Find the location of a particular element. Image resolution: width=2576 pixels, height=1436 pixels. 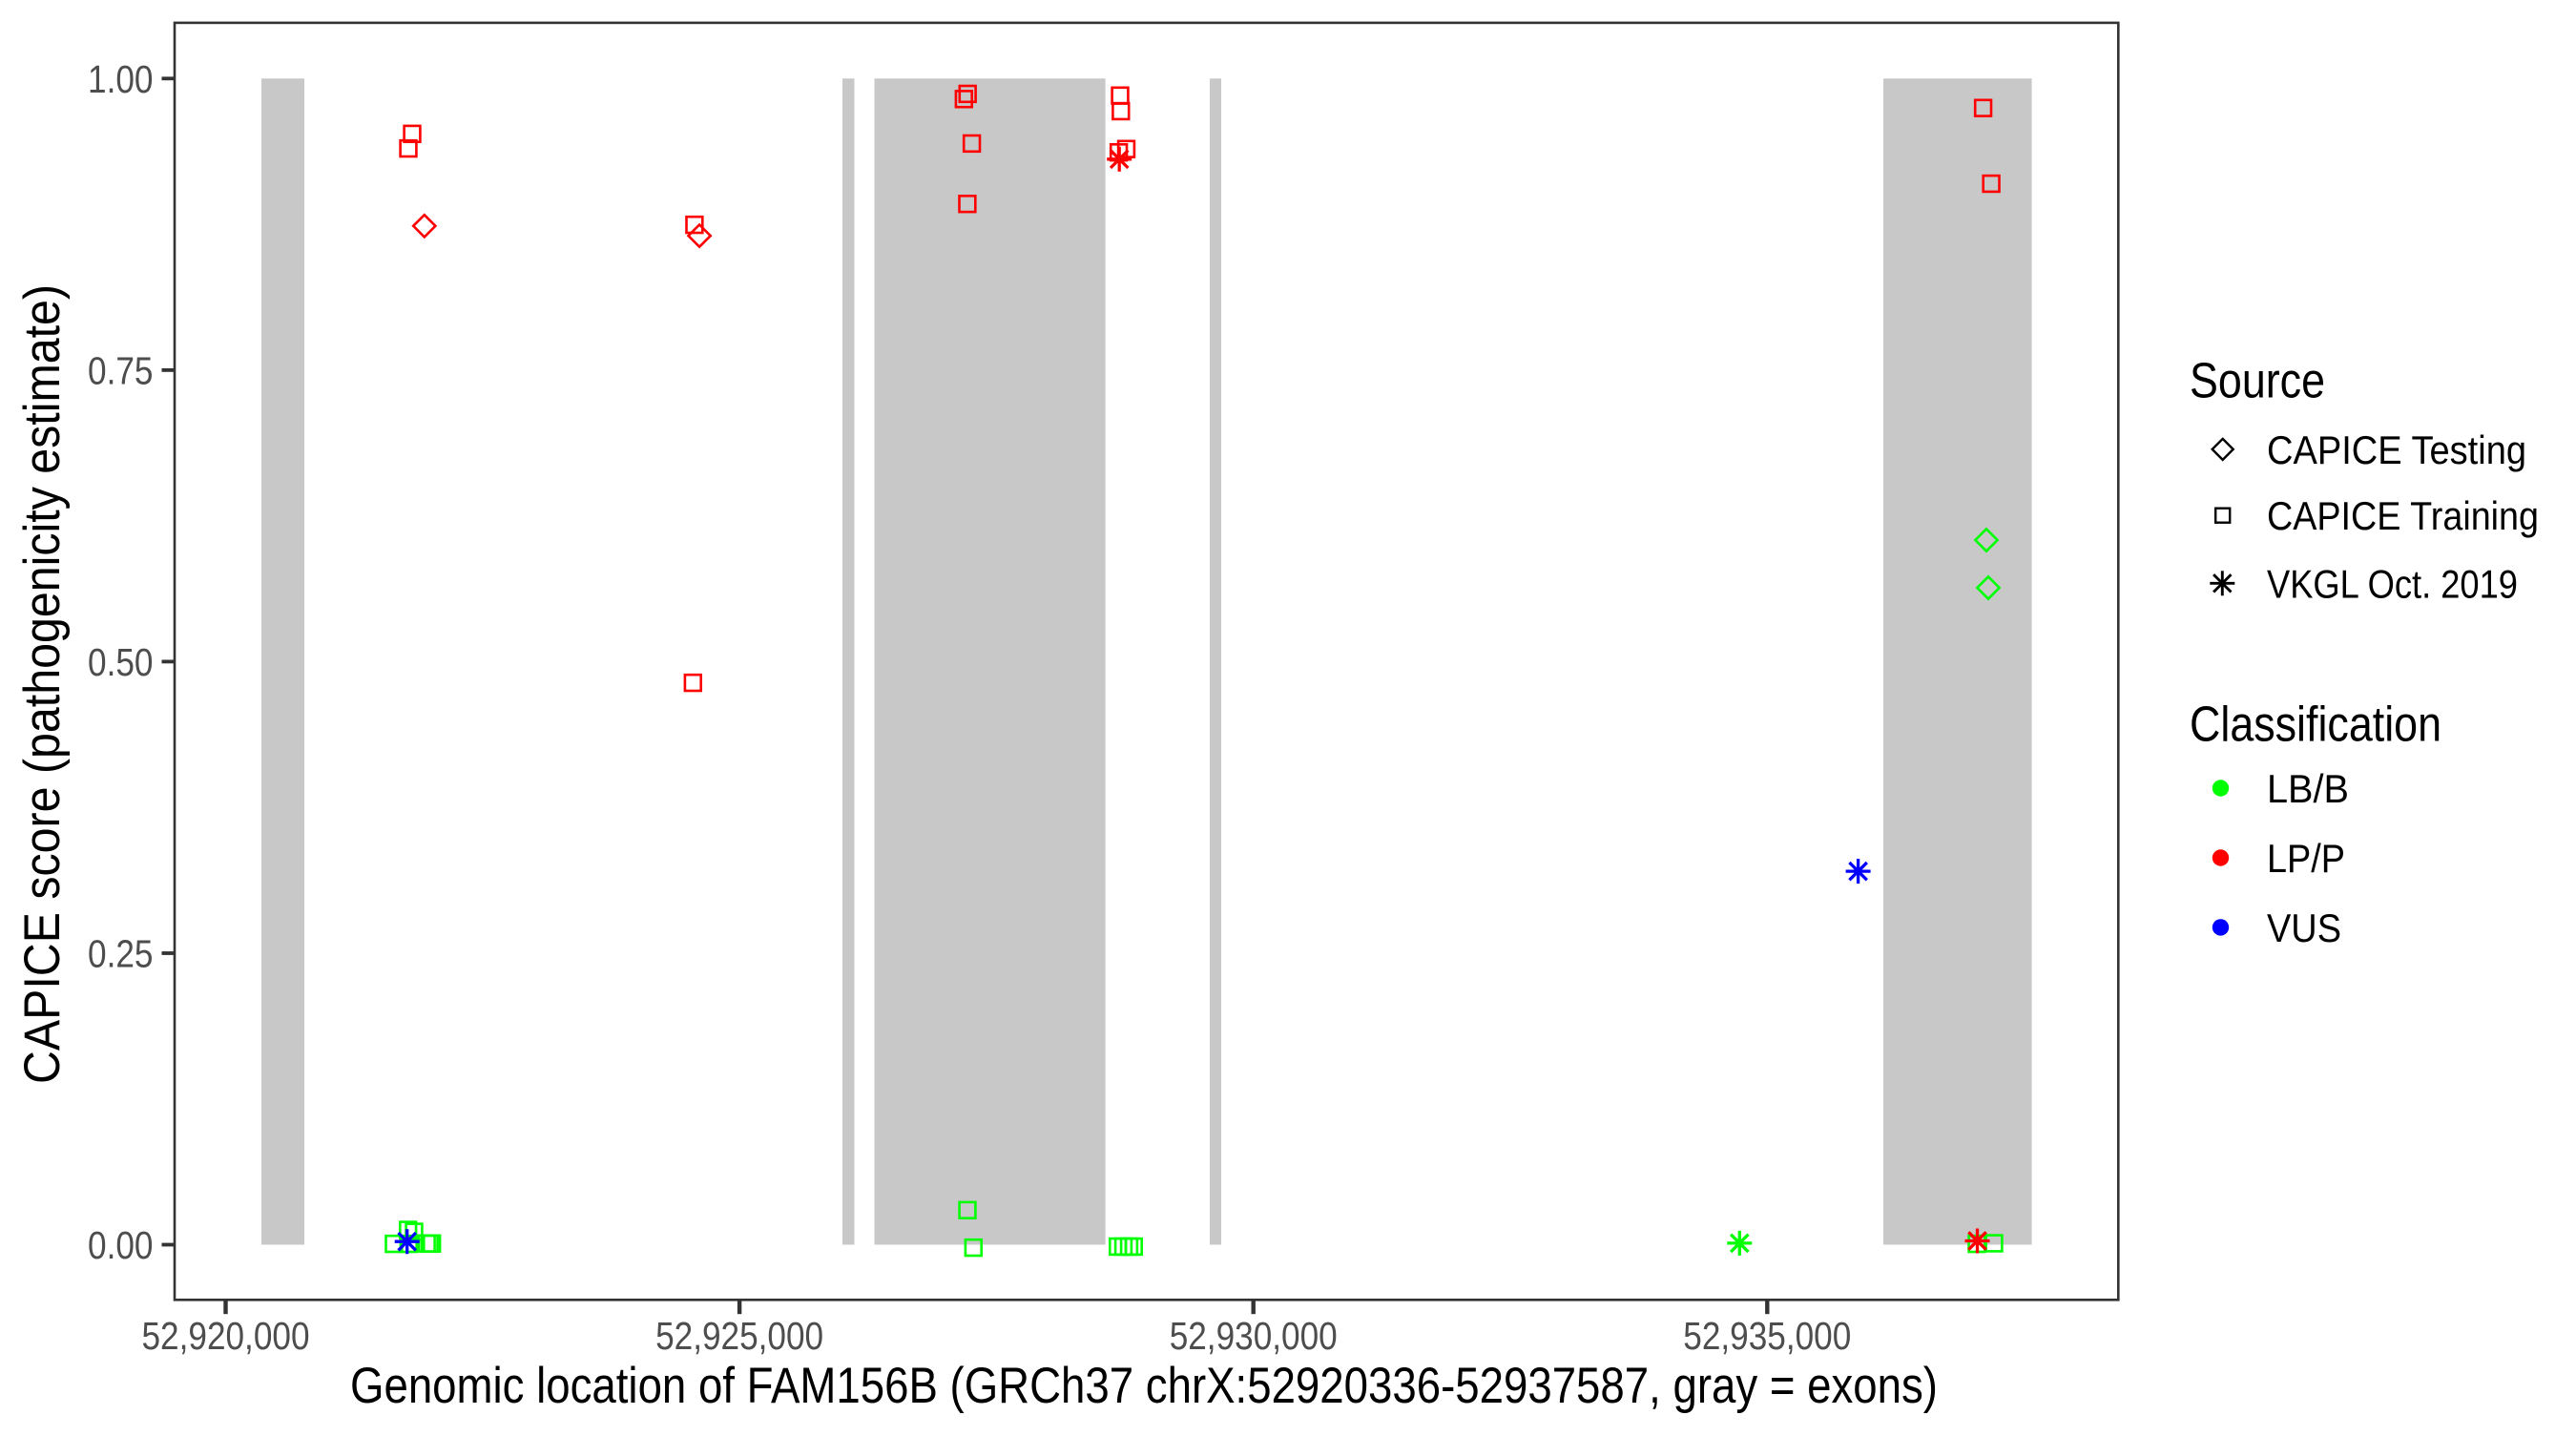

svg-text: VKGL Oct. 2019 is located at coordinates (2392, 583).